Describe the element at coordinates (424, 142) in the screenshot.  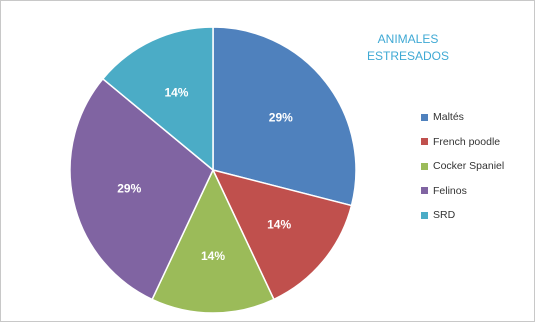
I see `legend-swatch-french-poodle` at that location.